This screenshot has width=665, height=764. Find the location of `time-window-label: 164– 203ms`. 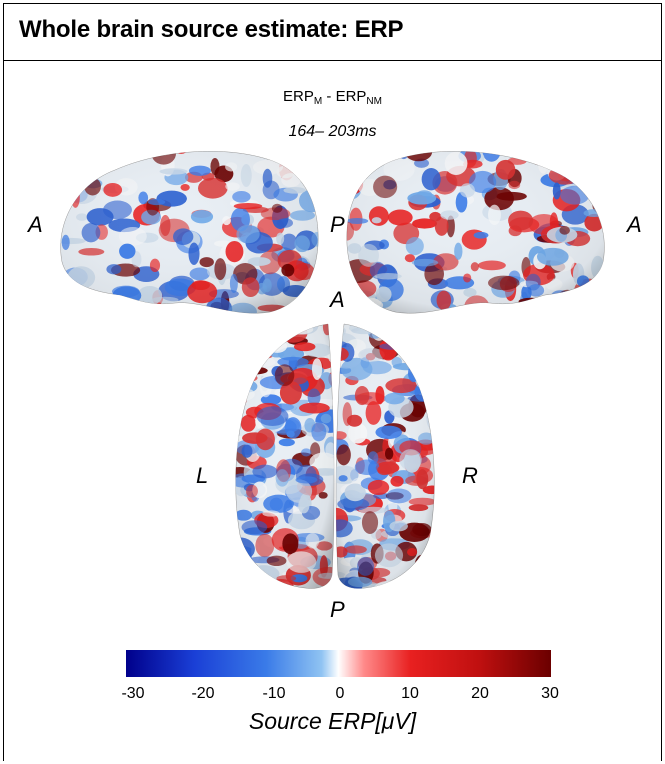

time-window-label: 164– 203ms is located at coordinates (332, 131).